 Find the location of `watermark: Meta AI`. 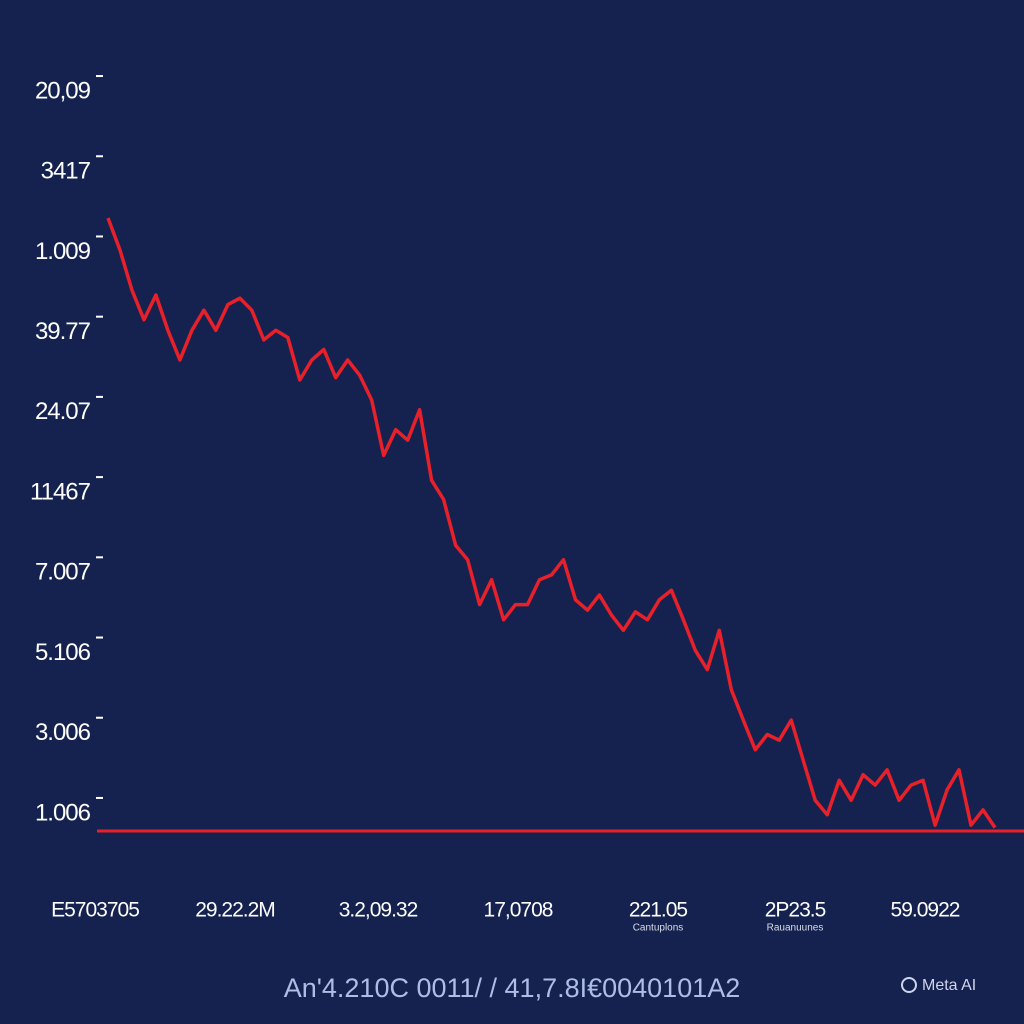

watermark: Meta AI is located at coordinates (949, 985).